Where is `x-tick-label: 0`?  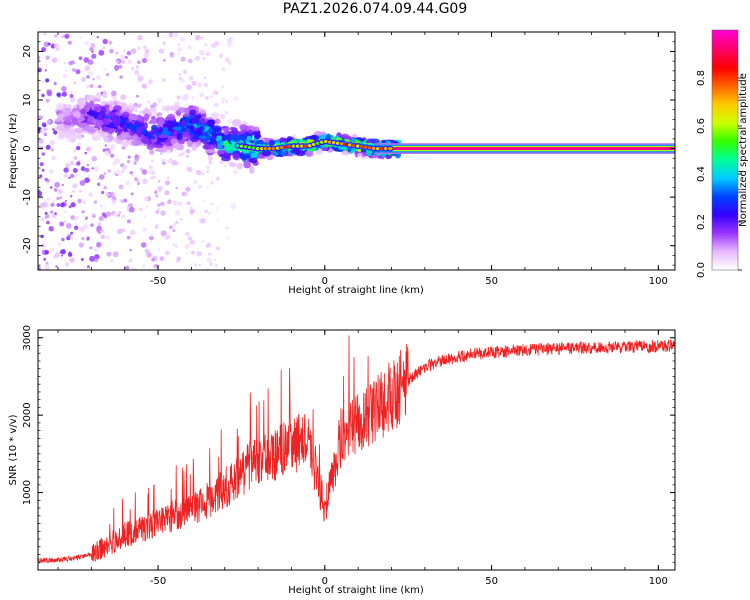 x-tick-label: 0 is located at coordinates (325, 581).